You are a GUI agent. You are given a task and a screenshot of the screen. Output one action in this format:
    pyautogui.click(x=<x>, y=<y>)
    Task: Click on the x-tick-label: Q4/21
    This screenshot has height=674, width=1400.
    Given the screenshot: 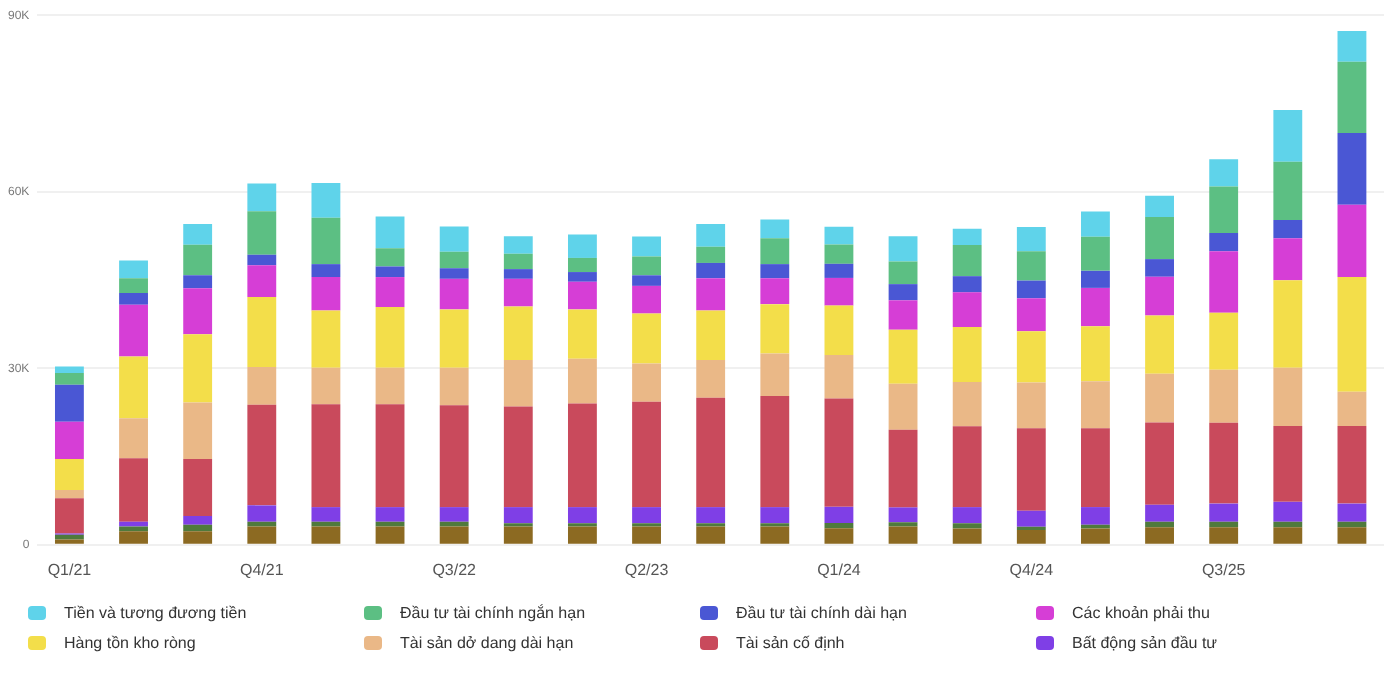 What is the action you would take?
    pyautogui.click(x=262, y=569)
    